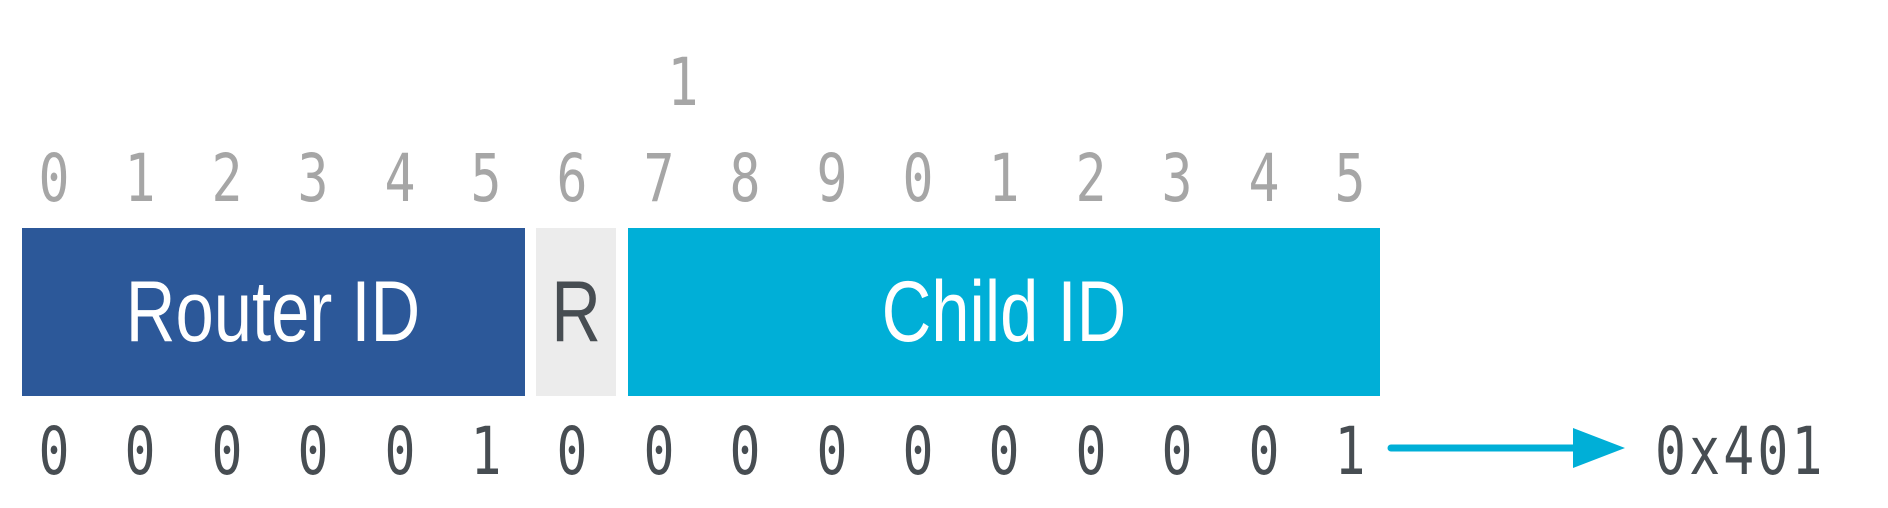 This screenshot has width=1888, height=508. I want to click on bit-index-10: 0, so click(918, 178).